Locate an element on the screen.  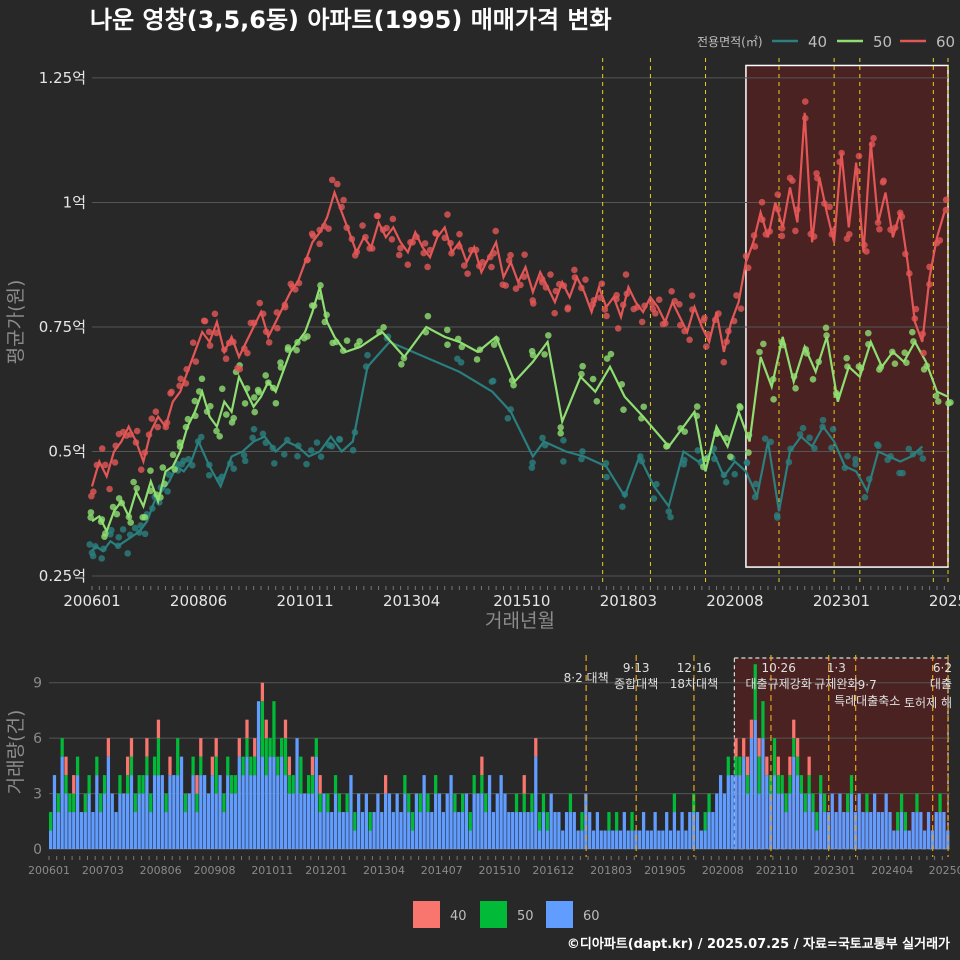
y-tick-label: 1.25억 is located at coordinates (62, 78).